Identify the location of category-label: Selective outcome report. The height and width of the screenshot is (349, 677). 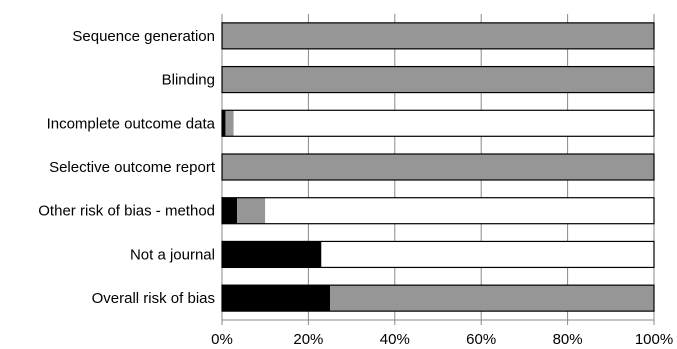
(132, 167).